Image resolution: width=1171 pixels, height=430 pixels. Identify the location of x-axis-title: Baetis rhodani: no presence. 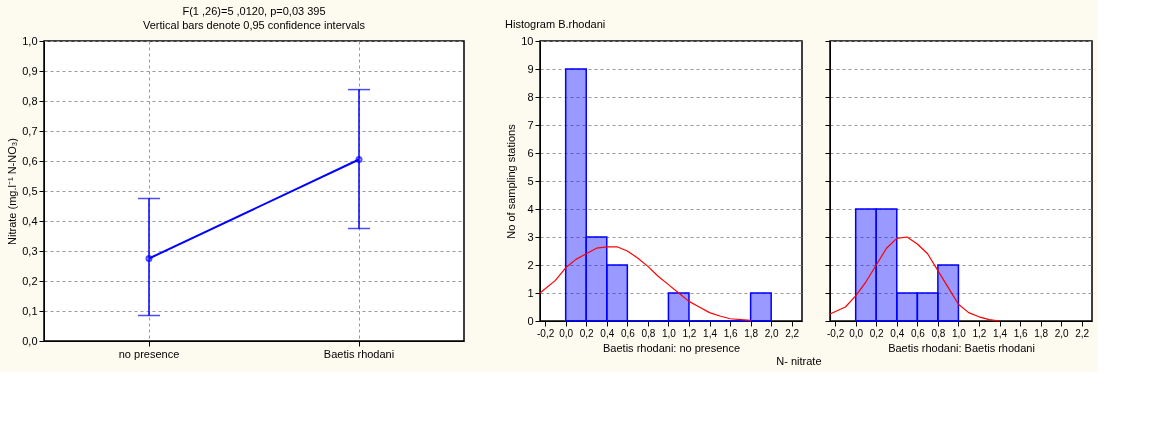
(671, 347).